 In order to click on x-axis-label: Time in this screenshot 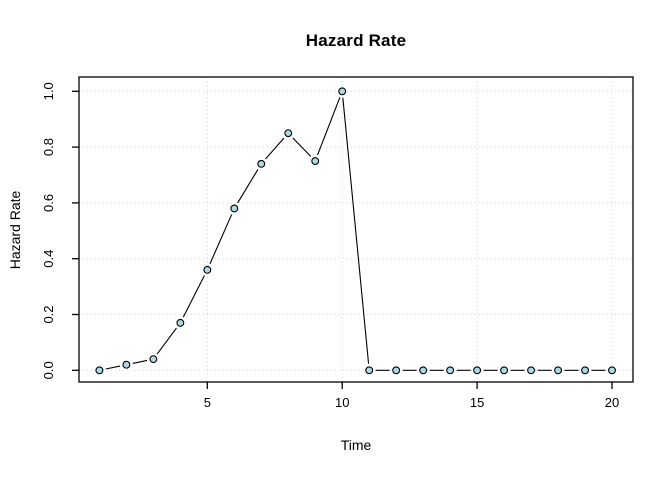, I will do `click(356, 445)`.